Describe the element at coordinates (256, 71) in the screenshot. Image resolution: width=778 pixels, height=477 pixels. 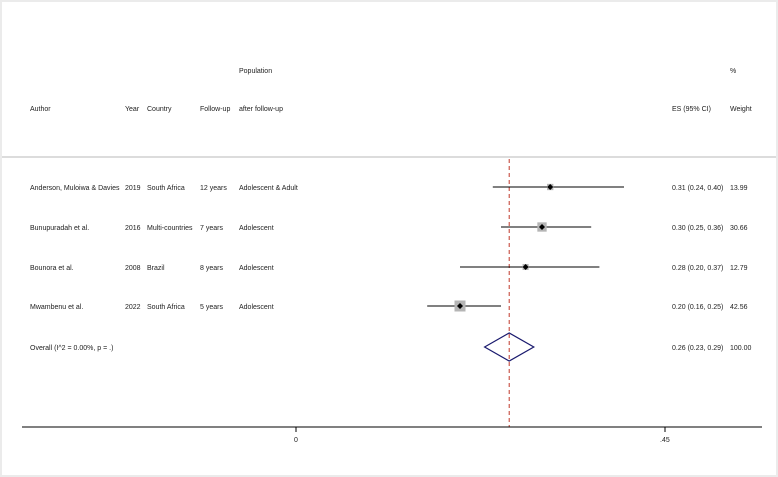
I see `header-population-line1: Population` at that location.